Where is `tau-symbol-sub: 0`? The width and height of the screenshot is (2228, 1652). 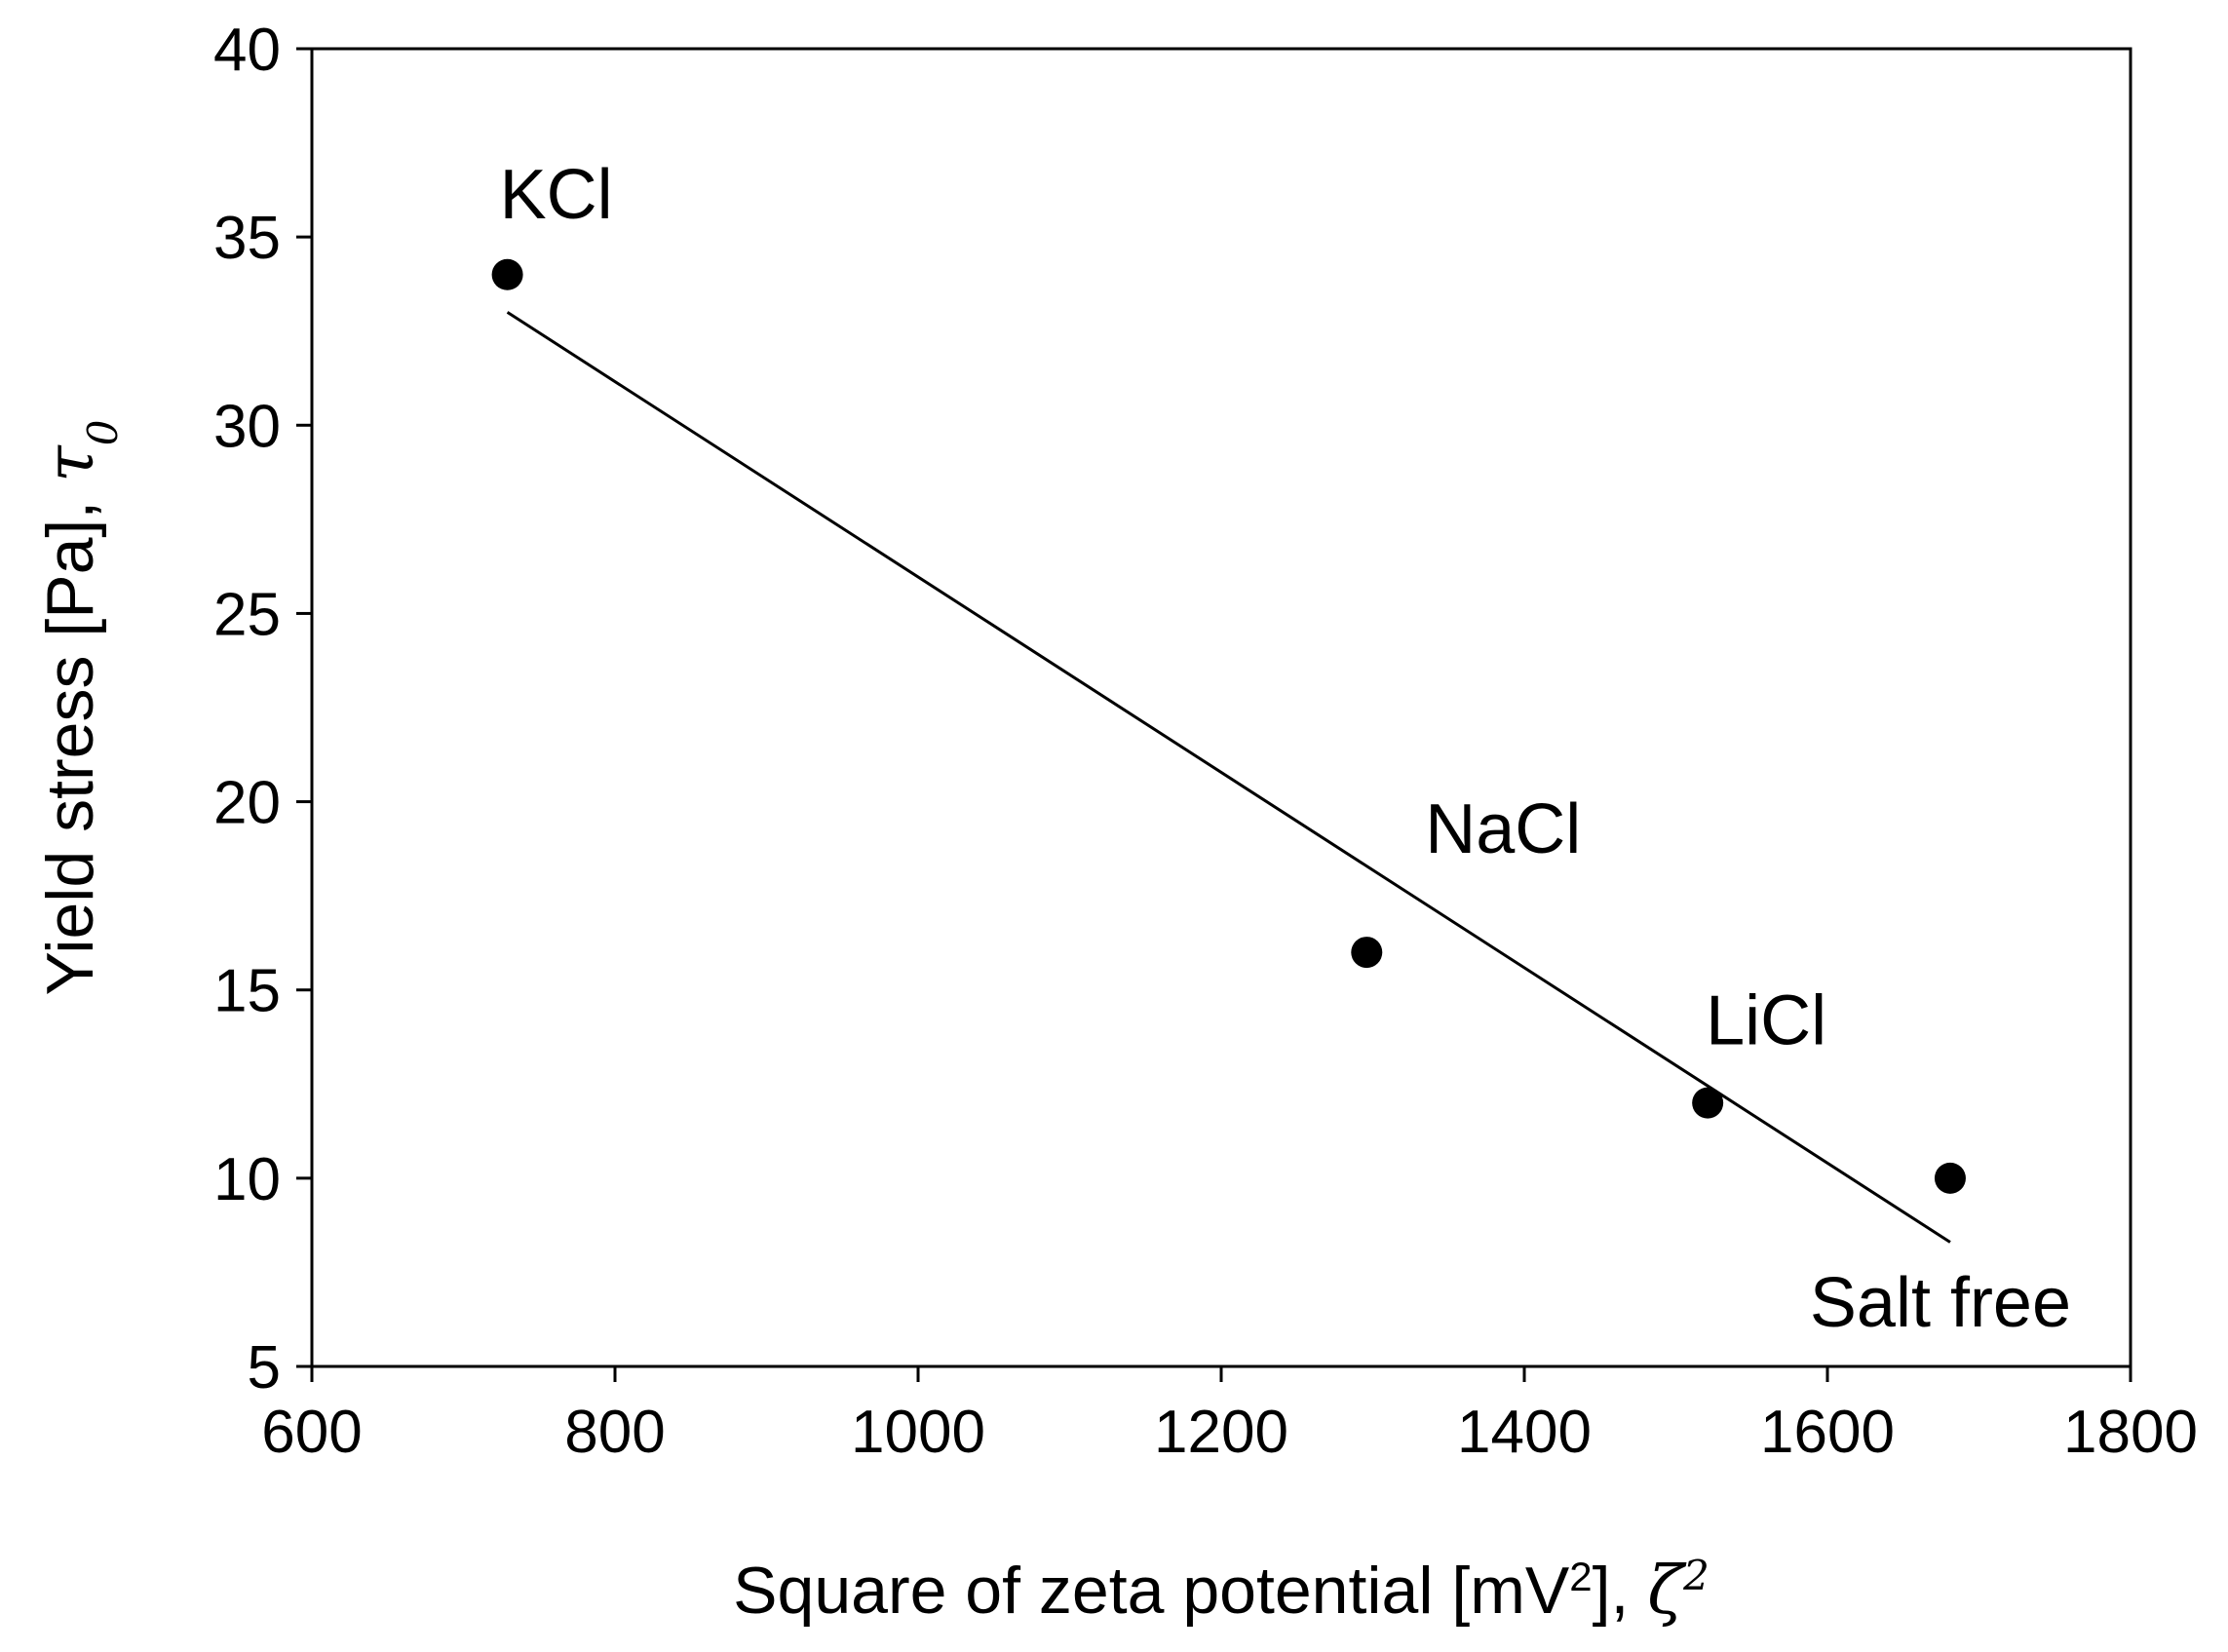
tau-symbol-sub: 0 is located at coordinates (103, 433).